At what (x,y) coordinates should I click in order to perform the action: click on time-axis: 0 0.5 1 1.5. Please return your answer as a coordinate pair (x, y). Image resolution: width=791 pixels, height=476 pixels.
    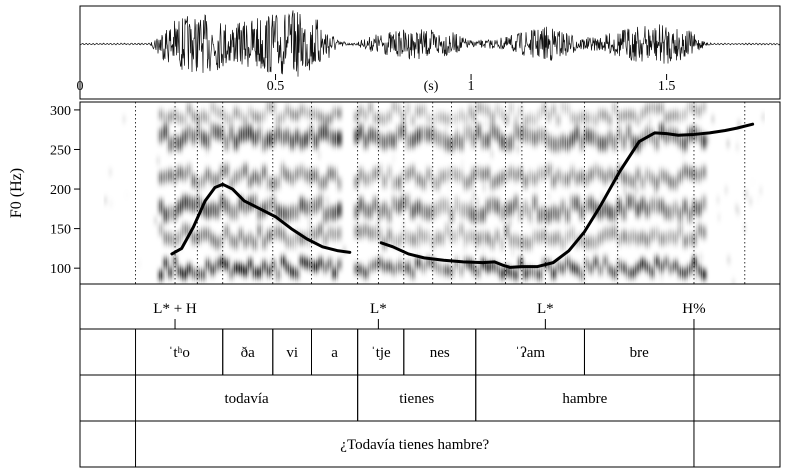
    Looking at the image, I should click on (376, 84).